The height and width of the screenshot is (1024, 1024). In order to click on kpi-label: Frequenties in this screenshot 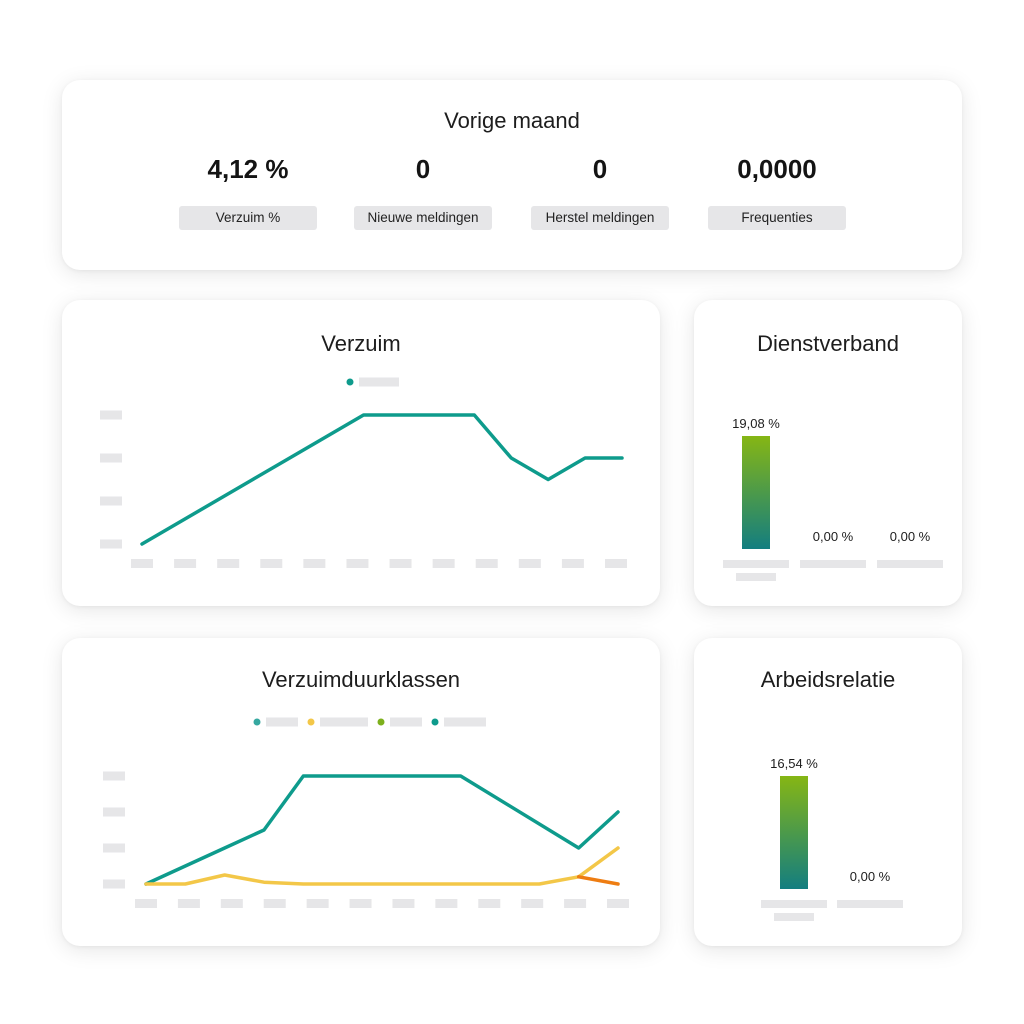, I will do `click(777, 218)`.